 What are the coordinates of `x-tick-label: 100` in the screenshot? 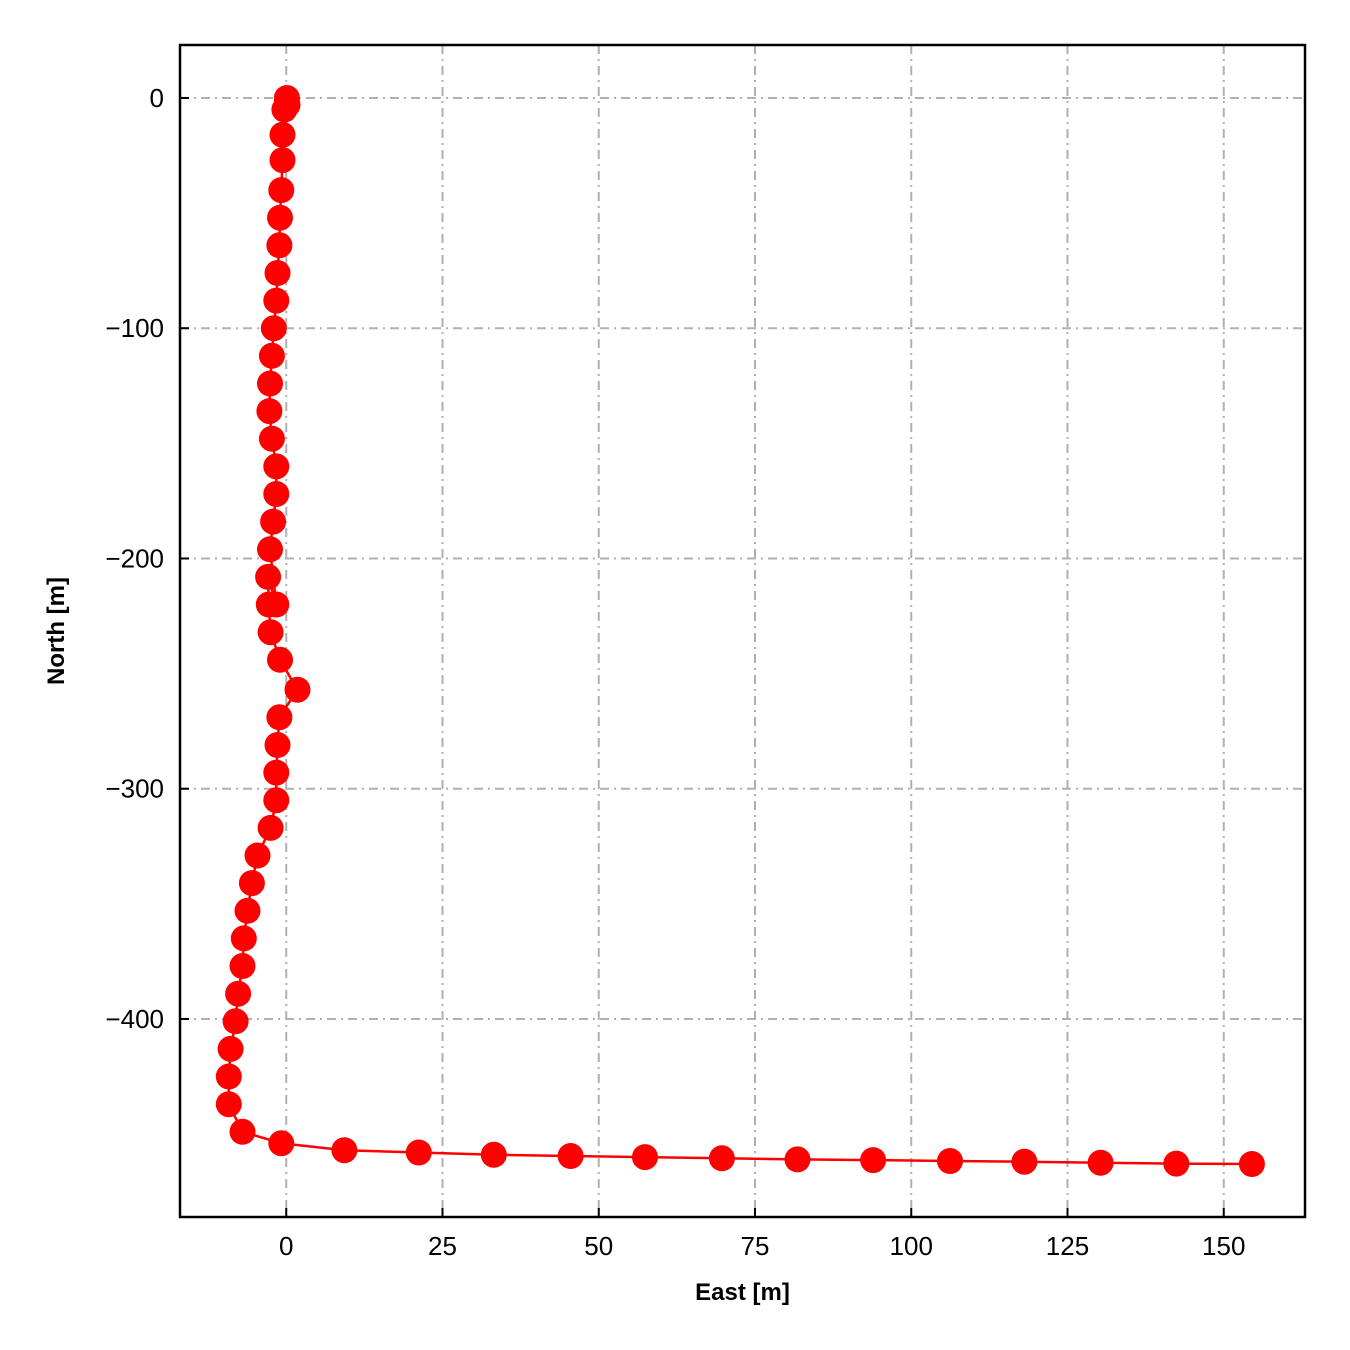 It's located at (911, 1246).